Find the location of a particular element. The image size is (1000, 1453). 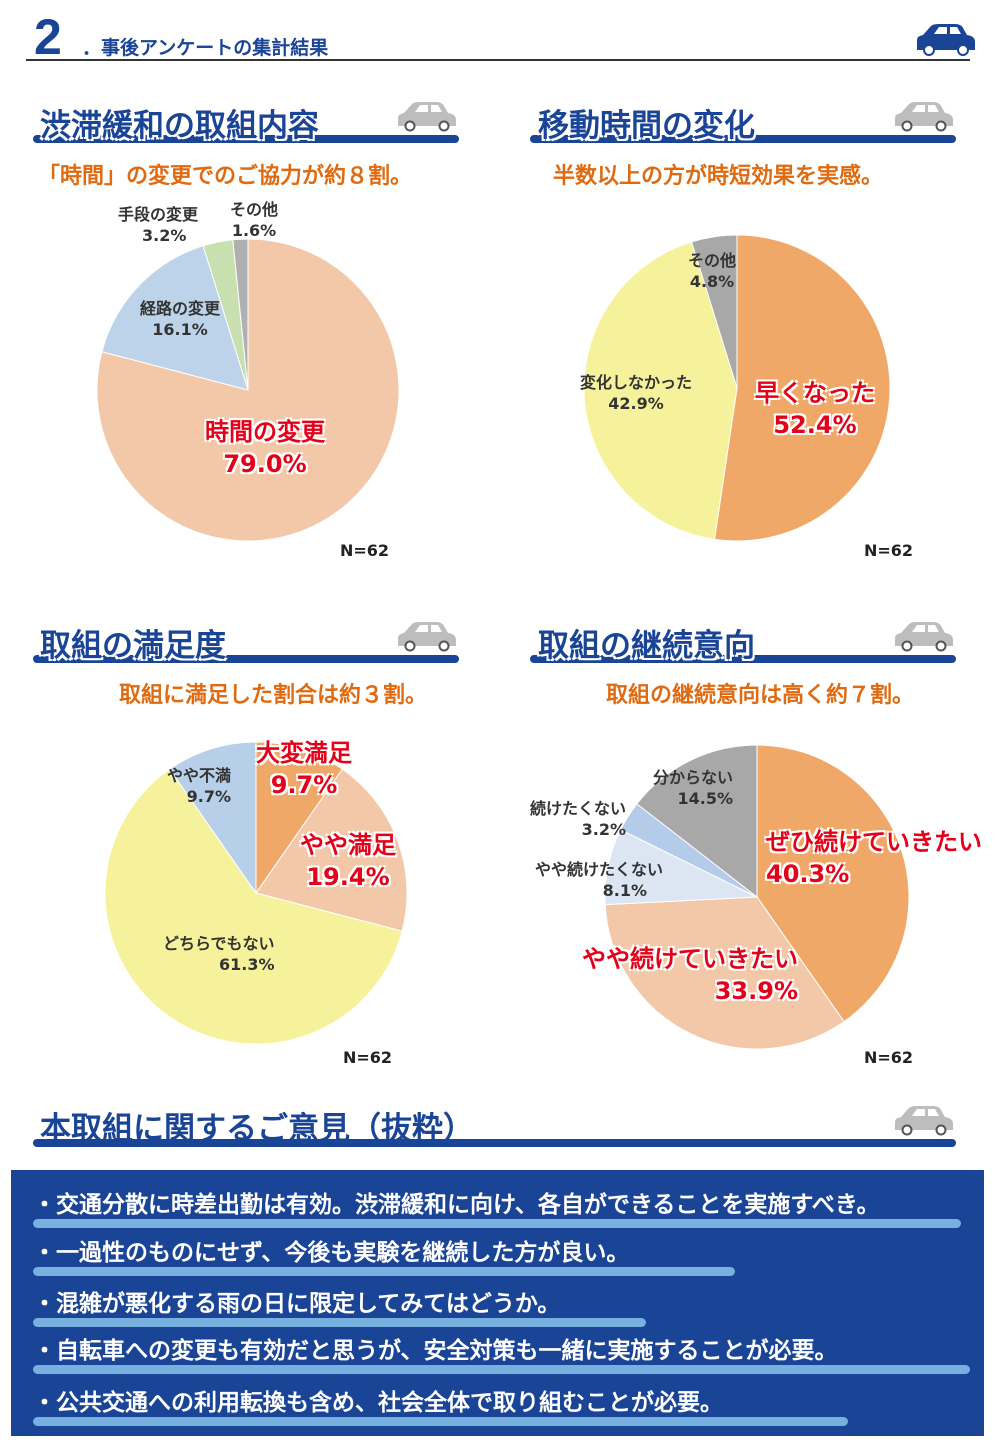

opinion-item: ・自転車への変更も有効だと思うが、安全対策も一緒に実施することが必要。 is located at coordinates (501, 1352).